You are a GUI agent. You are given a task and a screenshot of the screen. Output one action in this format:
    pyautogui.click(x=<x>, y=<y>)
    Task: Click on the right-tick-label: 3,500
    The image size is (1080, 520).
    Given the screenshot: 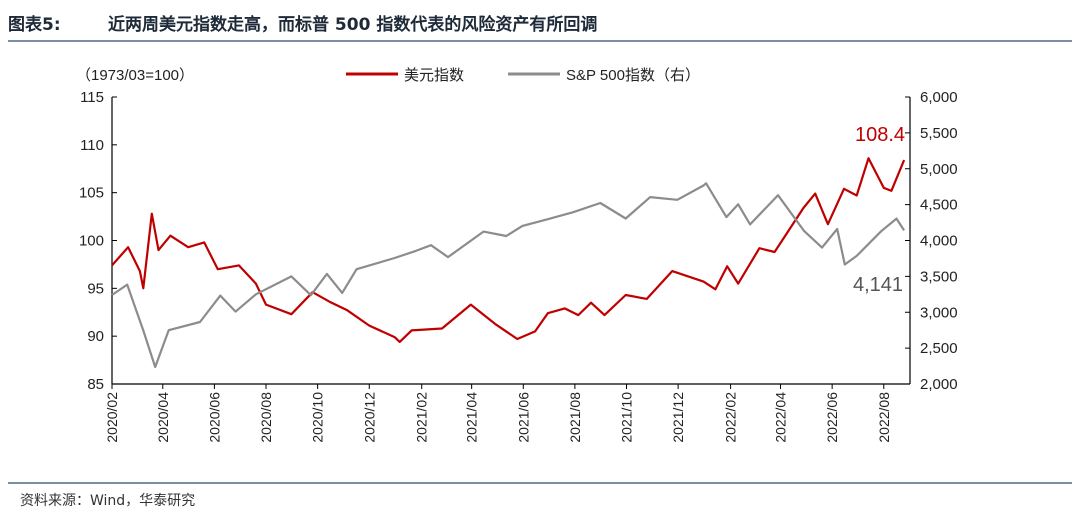 What is the action you would take?
    pyautogui.click(x=939, y=276)
    